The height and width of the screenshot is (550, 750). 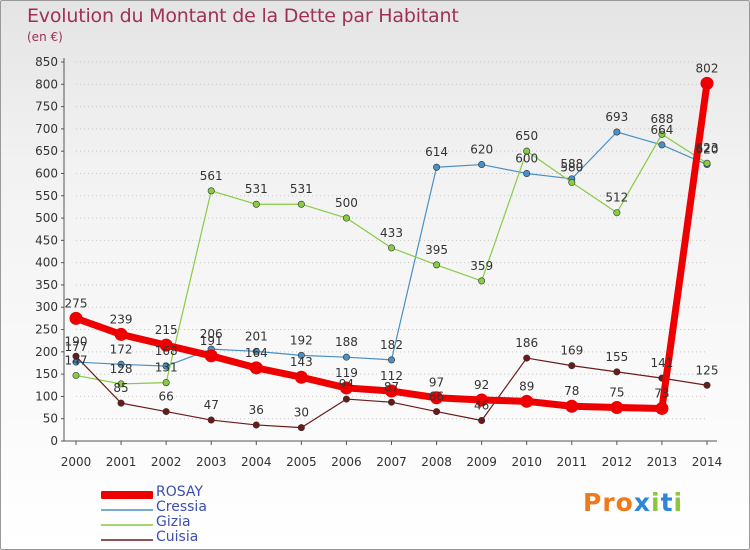 What do you see at coordinates (436, 462) in the screenshot?
I see `x-tick-label: 2008` at bounding box center [436, 462].